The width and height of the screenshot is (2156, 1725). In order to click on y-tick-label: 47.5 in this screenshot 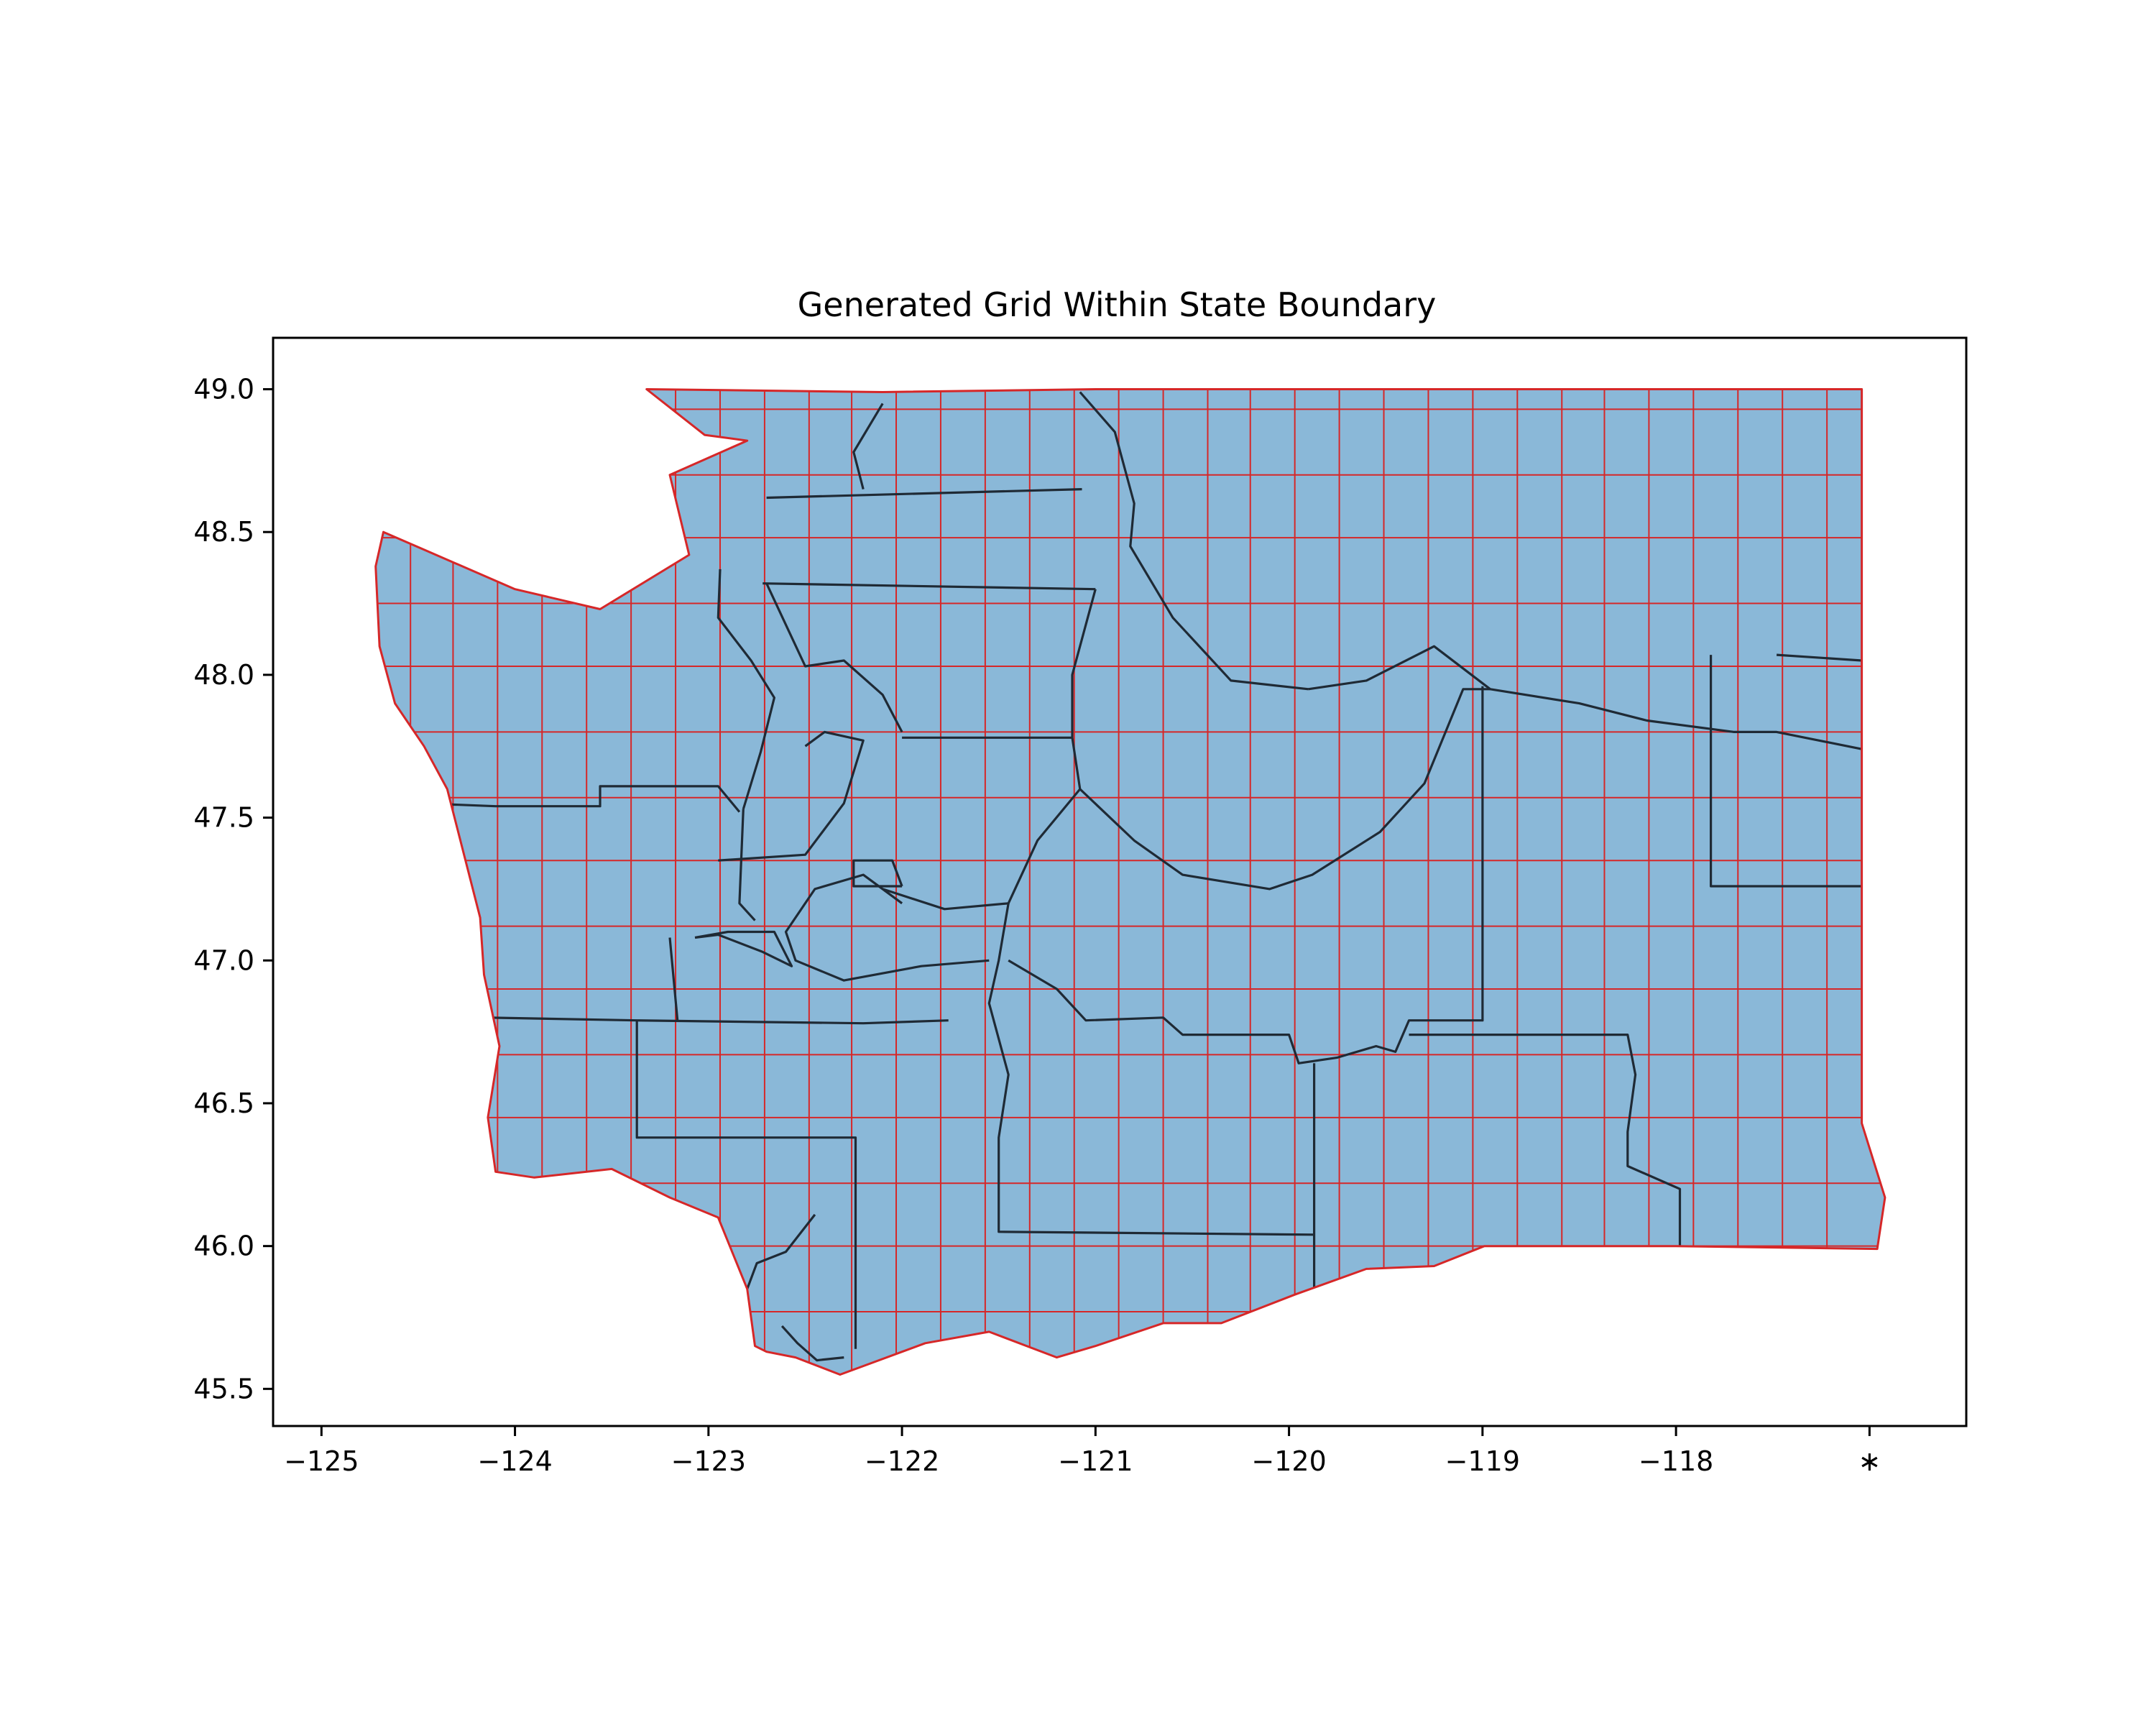, I will do `click(224, 818)`.